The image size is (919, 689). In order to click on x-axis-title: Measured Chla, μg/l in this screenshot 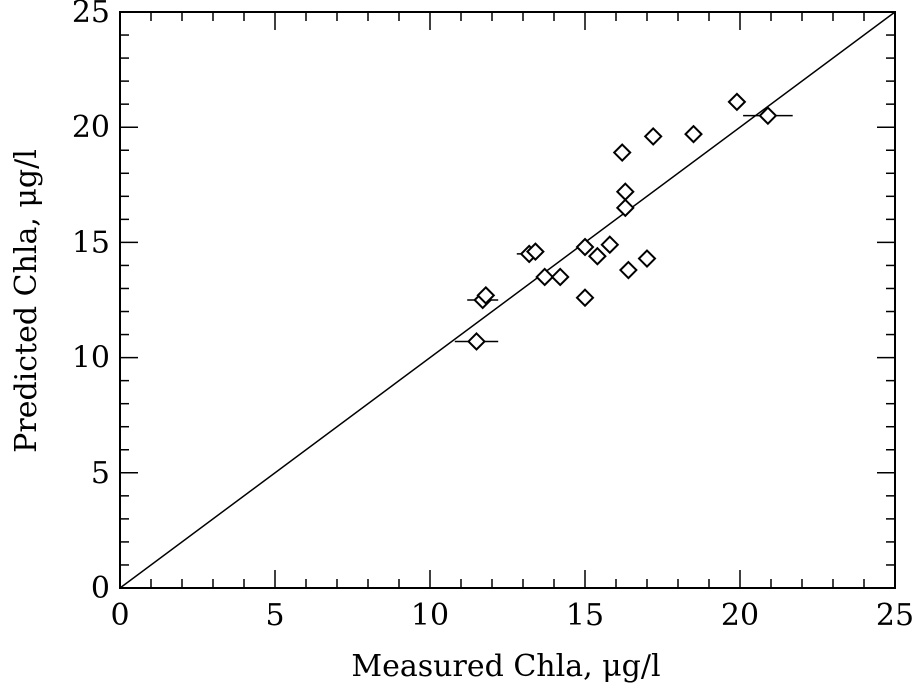, I will do `click(505, 666)`.